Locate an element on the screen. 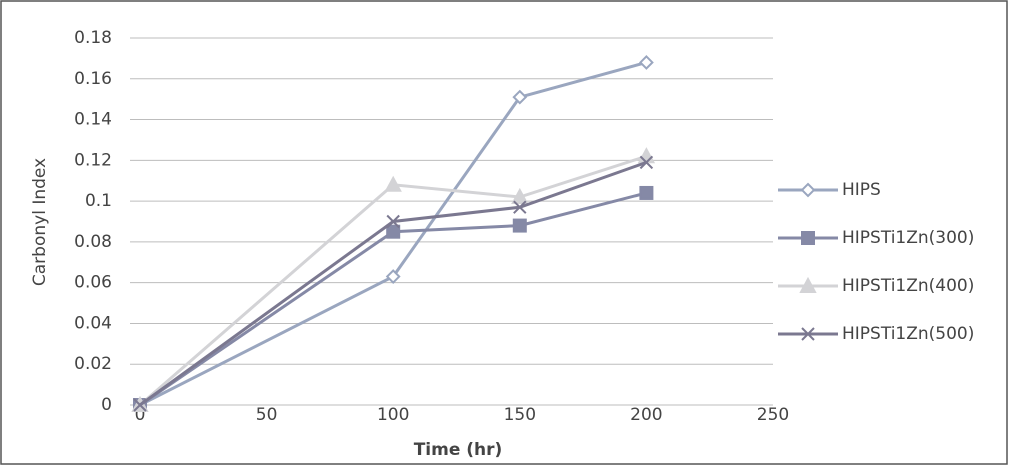  x-tick-label: 100 is located at coordinates (393, 415).